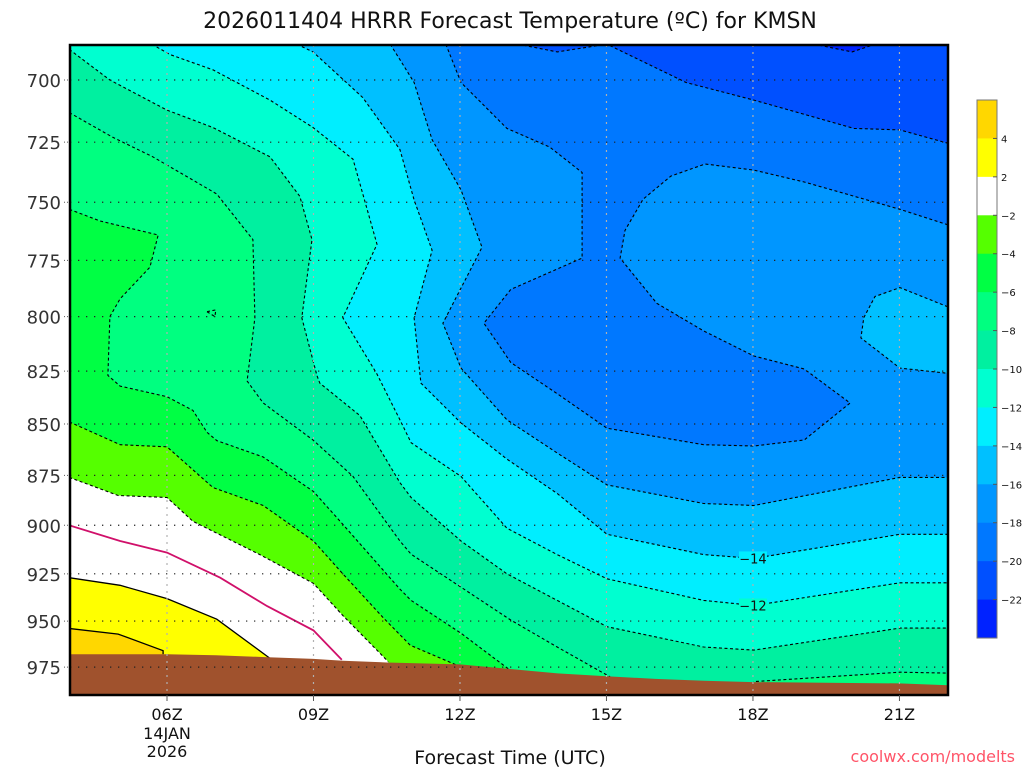  What do you see at coordinates (1011, 370) in the screenshot?
I see `colorbar-label: −10` at bounding box center [1011, 370].